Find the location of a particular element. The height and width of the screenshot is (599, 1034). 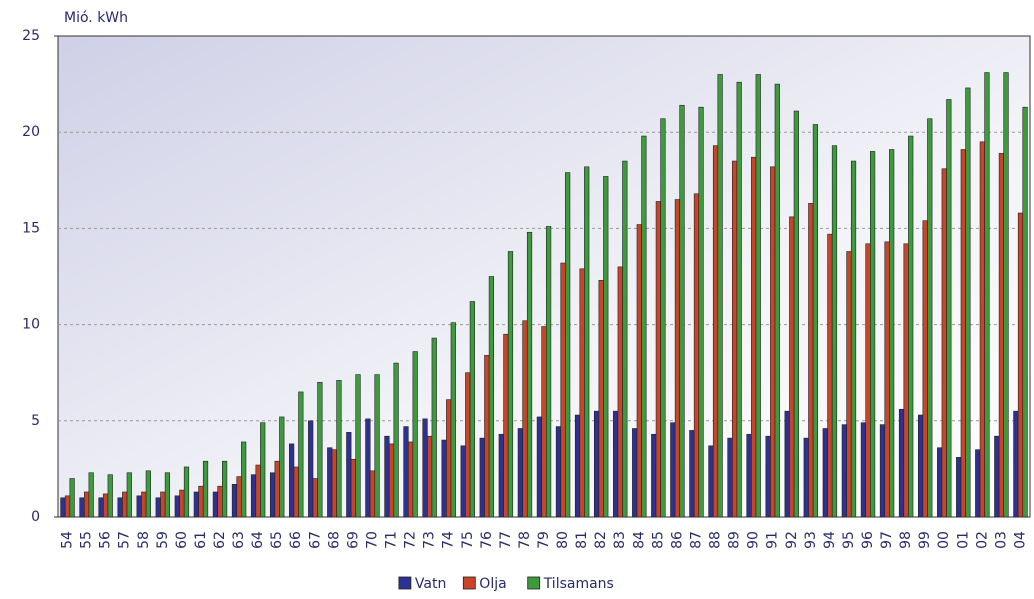

x-tick-label: 65 is located at coordinates (277, 540).